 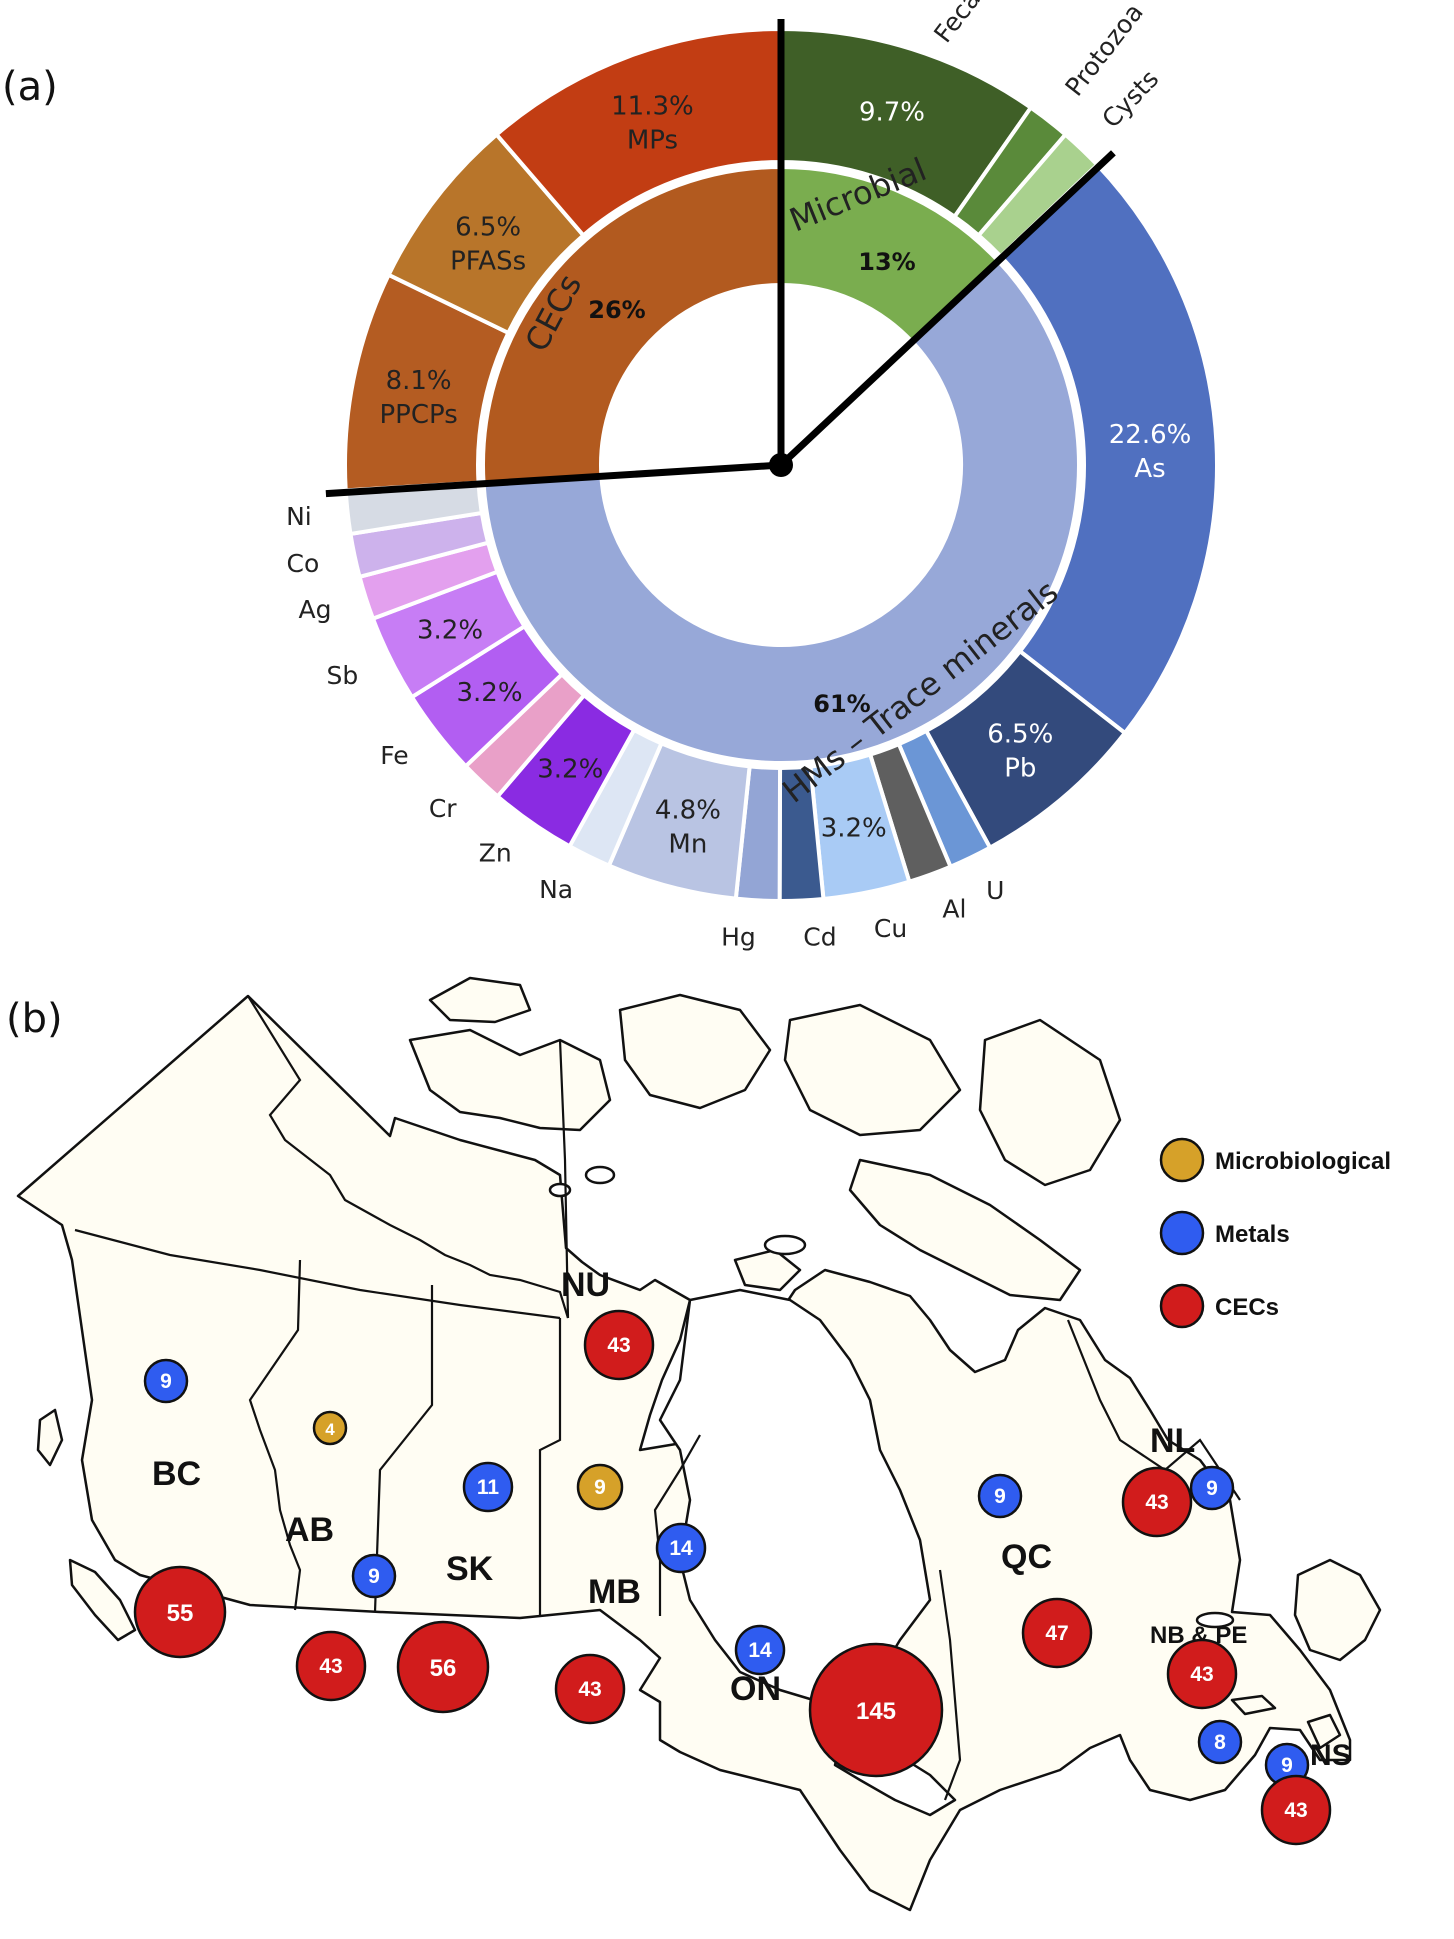 I want to click on bubble-value-qc-metals: 9, so click(x=1000, y=1496).